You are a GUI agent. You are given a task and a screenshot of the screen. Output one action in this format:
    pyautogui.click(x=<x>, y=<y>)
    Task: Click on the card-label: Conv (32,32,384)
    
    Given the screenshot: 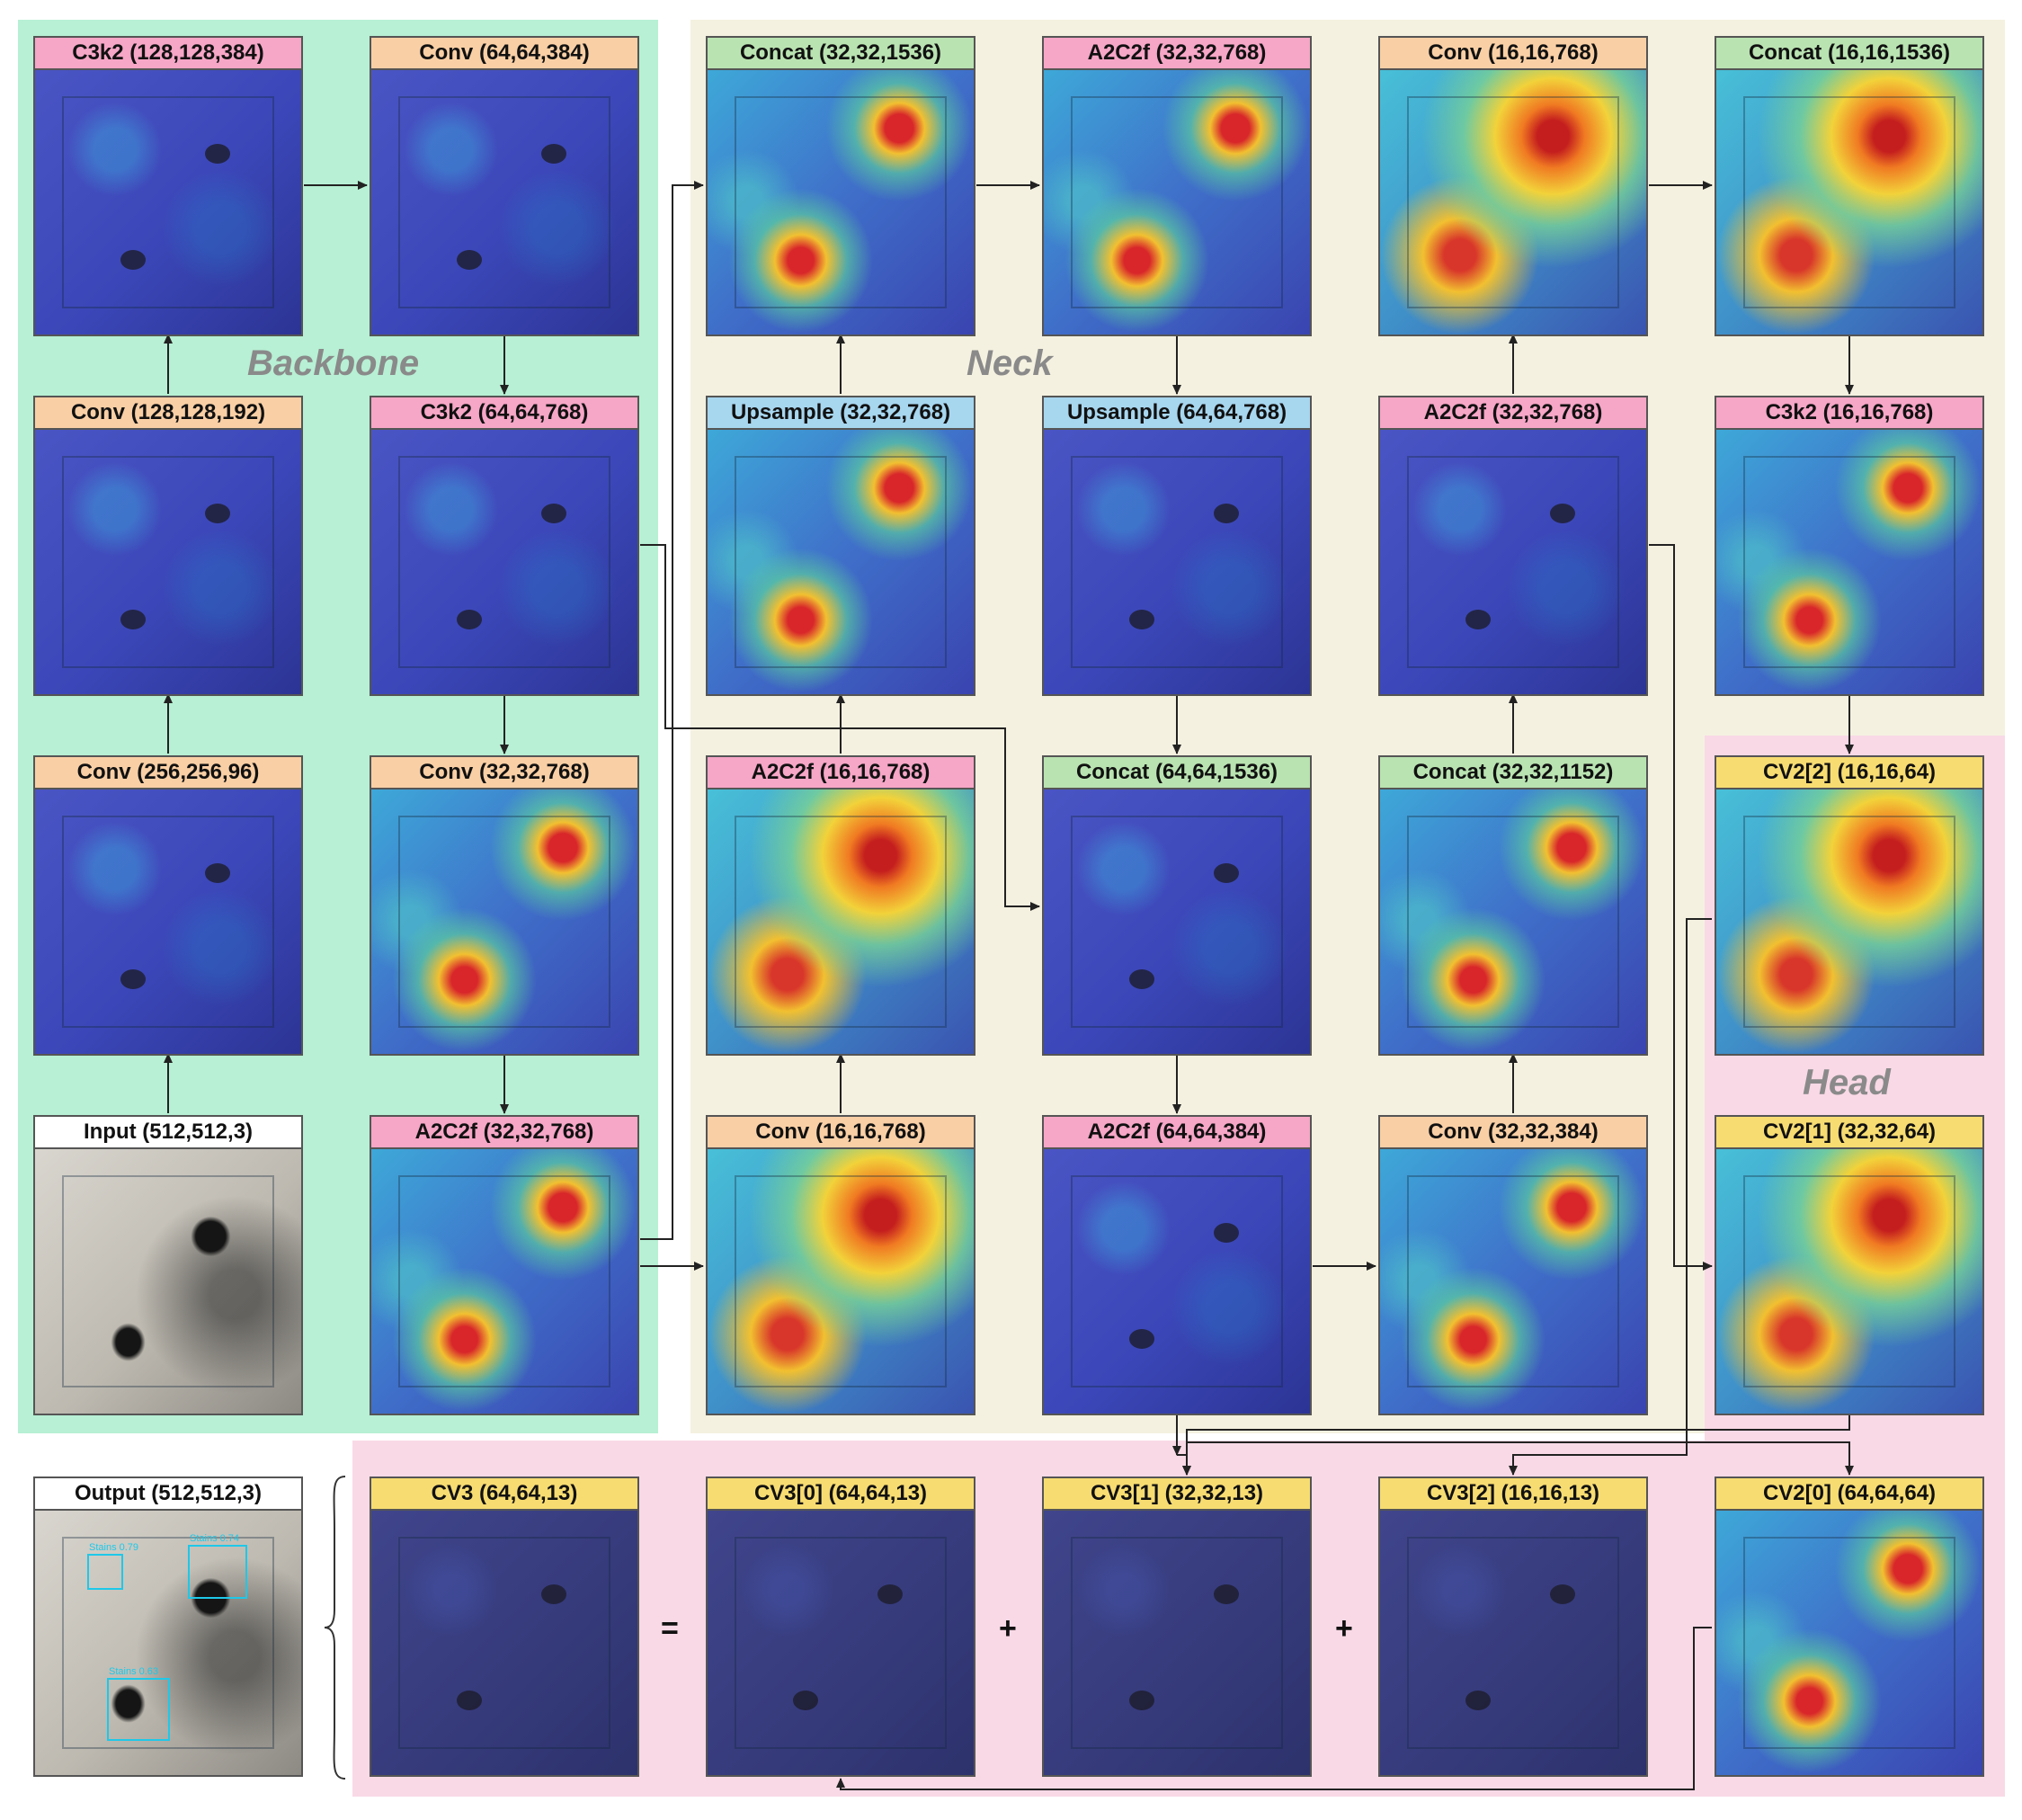 What is the action you would take?
    pyautogui.click(x=1513, y=1133)
    